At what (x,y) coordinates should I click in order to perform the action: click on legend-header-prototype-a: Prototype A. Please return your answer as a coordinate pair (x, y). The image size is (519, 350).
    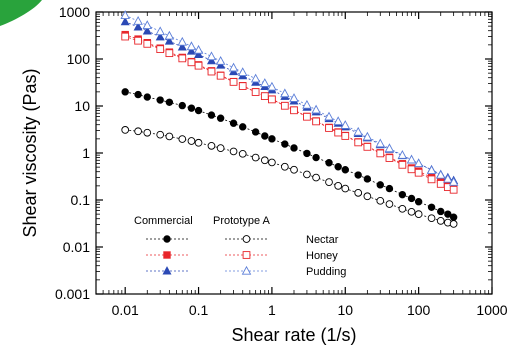
    Looking at the image, I should click on (242, 221).